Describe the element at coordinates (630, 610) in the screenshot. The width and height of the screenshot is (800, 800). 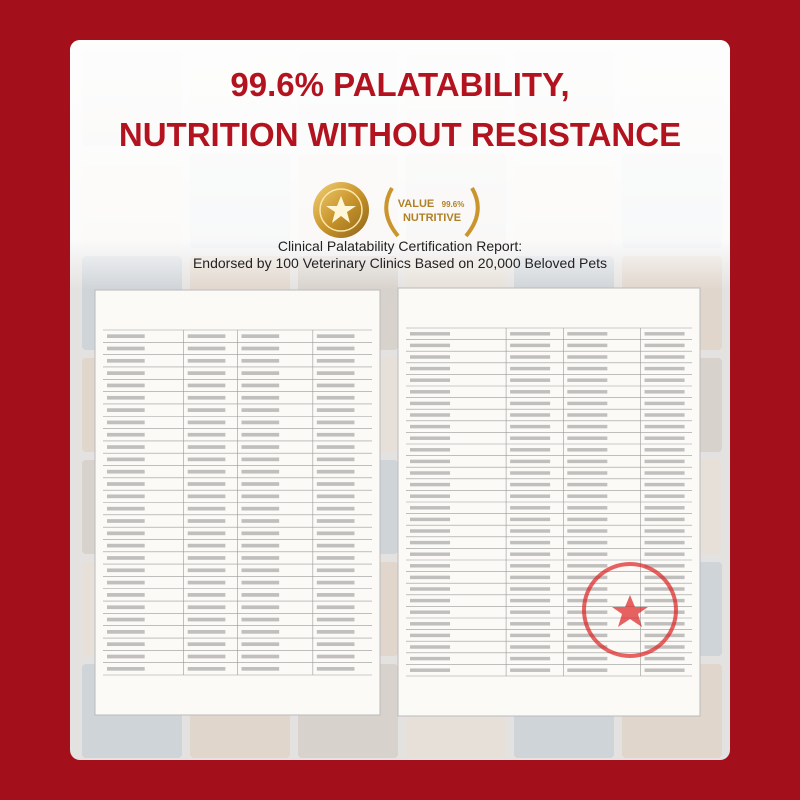
I see `red-seal` at that location.